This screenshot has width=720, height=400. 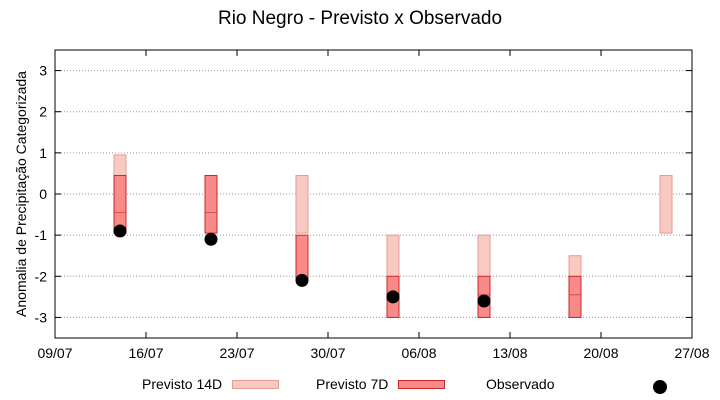 I want to click on y-tick-label: -3, so click(x=41, y=317).